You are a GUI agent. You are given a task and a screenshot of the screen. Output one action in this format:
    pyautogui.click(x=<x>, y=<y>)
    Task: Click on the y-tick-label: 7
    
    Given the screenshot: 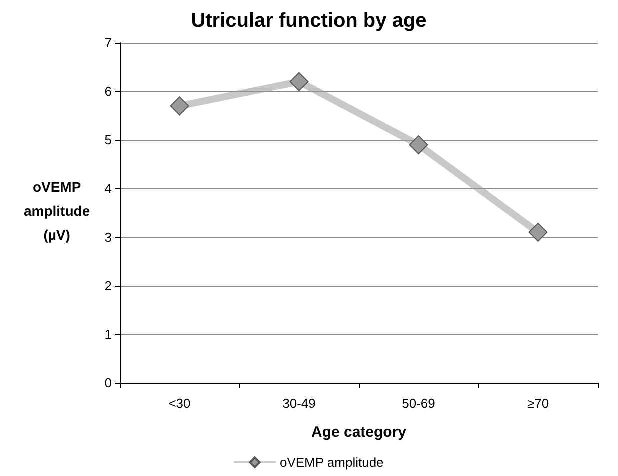 What is the action you would take?
    pyautogui.click(x=108, y=43)
    